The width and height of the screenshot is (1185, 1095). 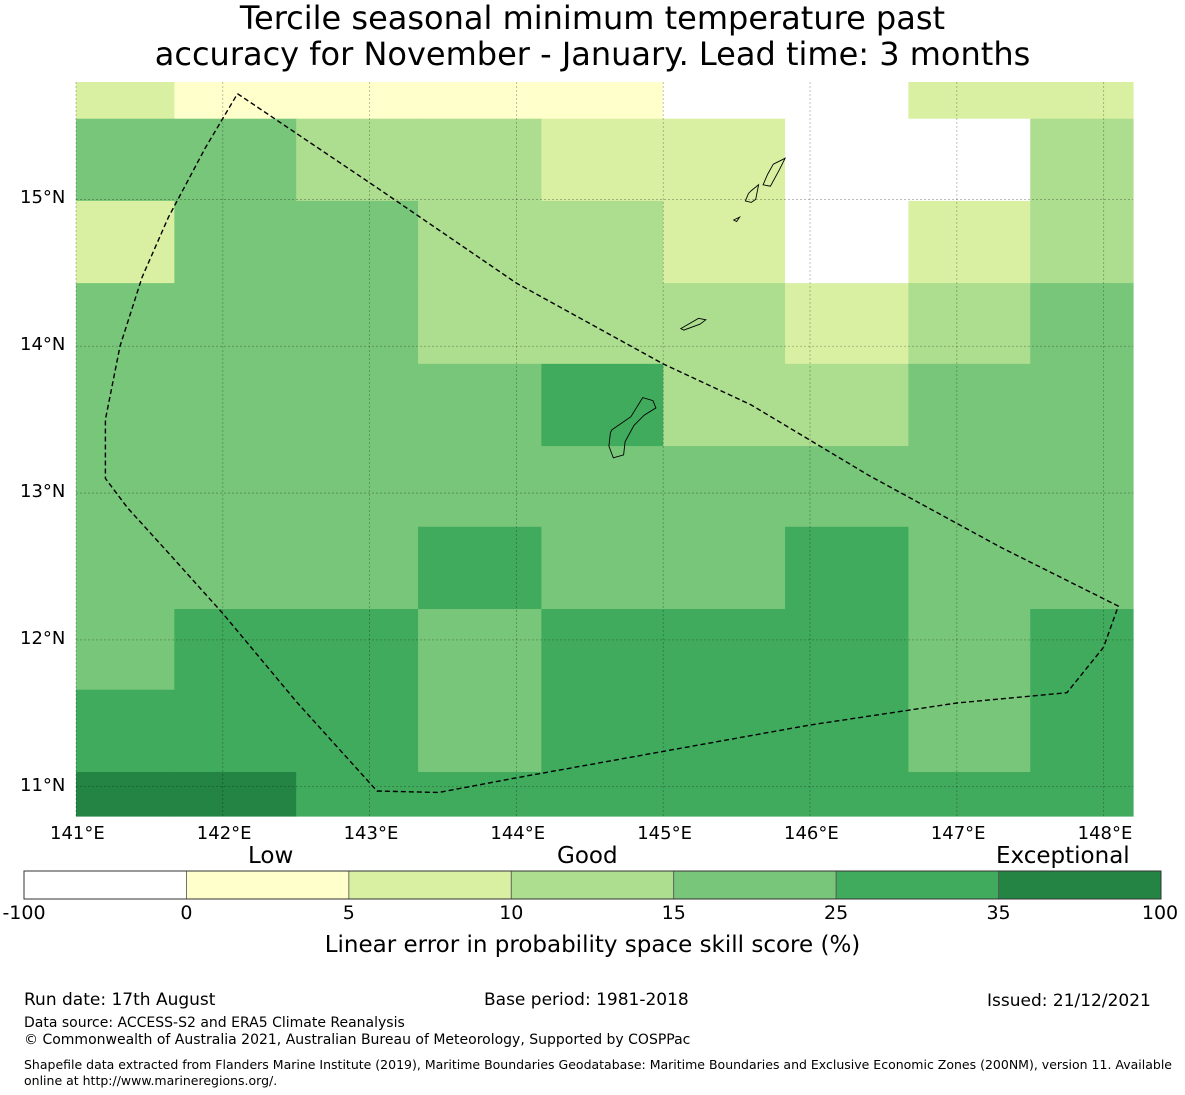 I want to click on x-tick-label: 147°E, so click(x=958, y=833).